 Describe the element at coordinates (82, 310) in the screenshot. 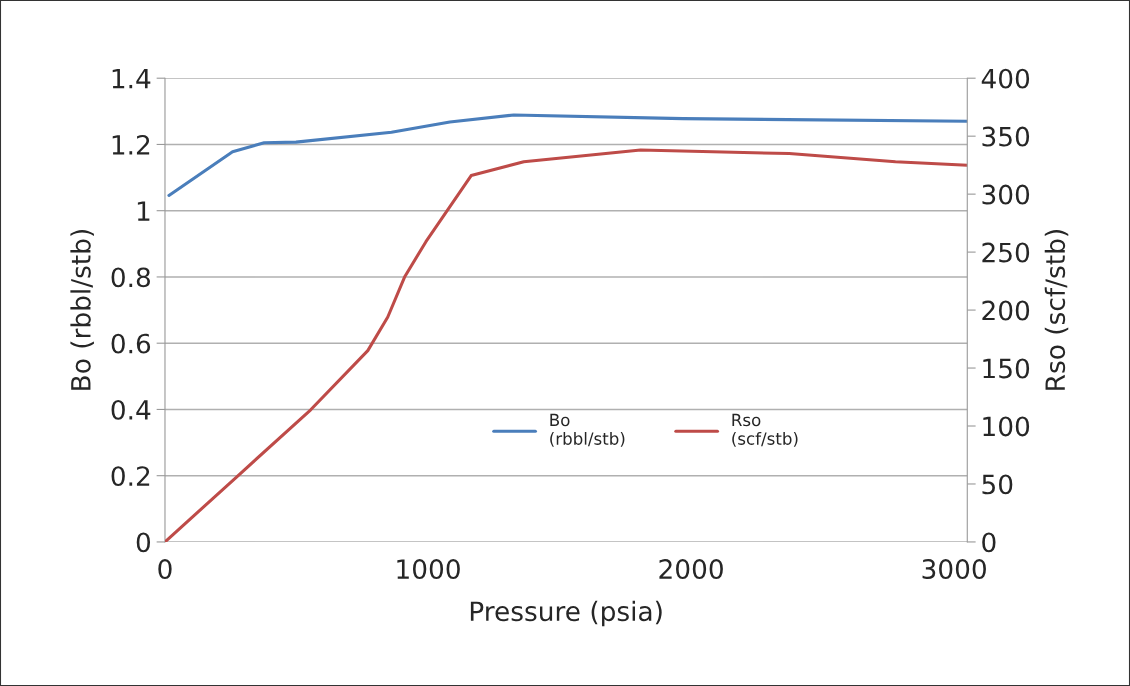

I see `y-axis-title: Bo (rbbl/stb)` at that location.